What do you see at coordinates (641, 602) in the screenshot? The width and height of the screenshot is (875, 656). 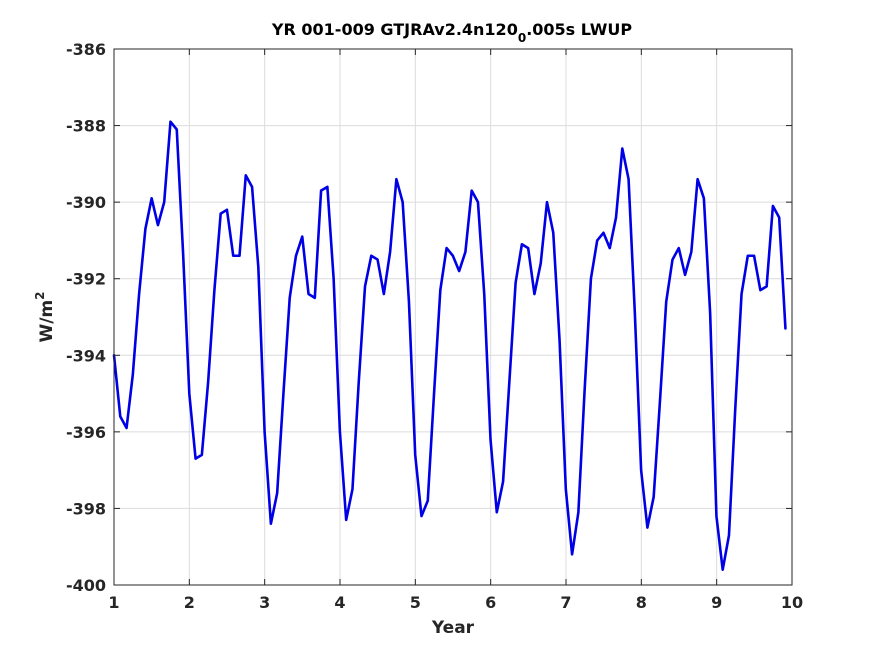 I see `x-tick-label: 8` at bounding box center [641, 602].